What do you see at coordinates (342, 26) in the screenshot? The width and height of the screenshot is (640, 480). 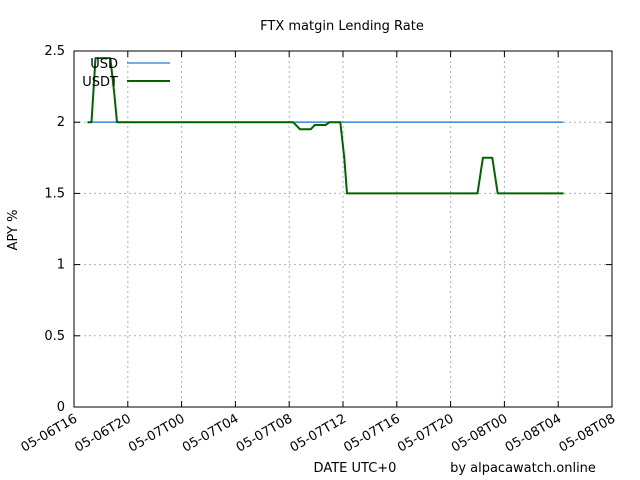 I see `chart-title: FTX matgin Lending Rate` at bounding box center [342, 26].